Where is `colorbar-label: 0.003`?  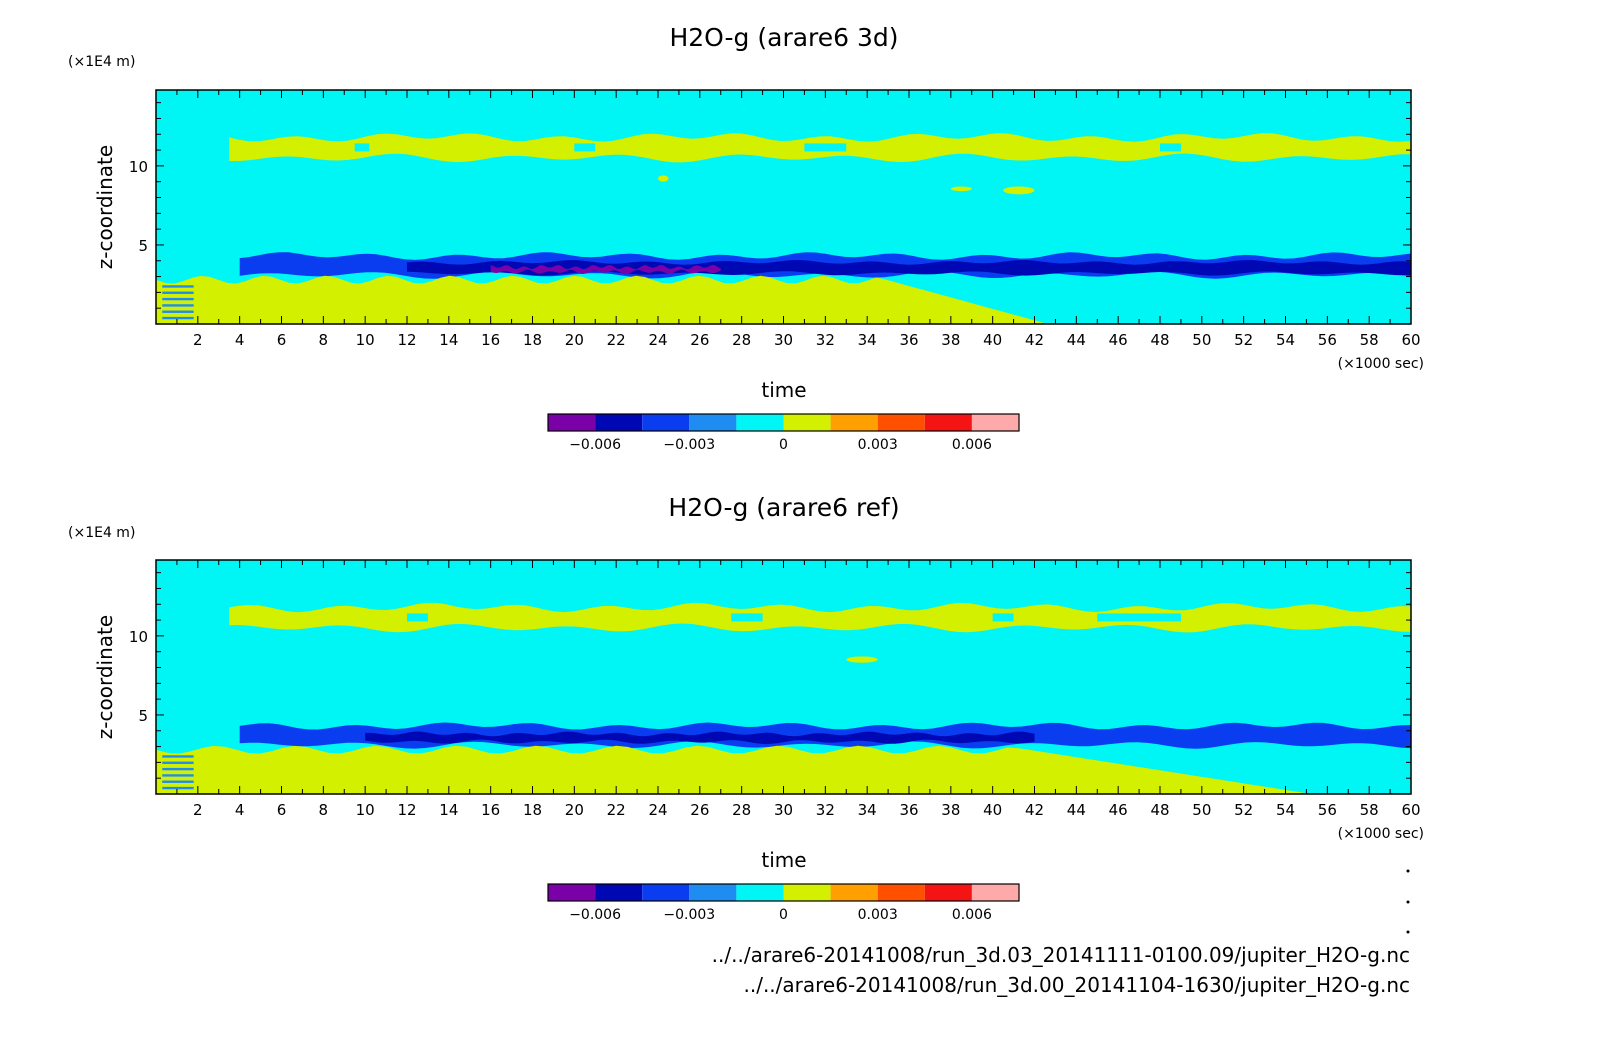
colorbar-label: 0.003 is located at coordinates (878, 445).